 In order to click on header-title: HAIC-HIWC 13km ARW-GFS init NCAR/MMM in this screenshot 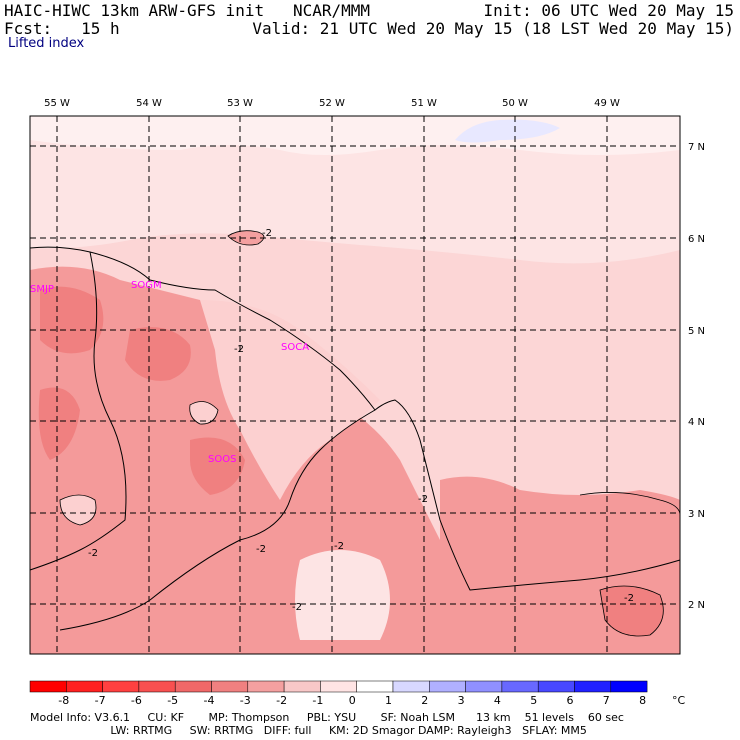, I will do `click(187, 10)`.